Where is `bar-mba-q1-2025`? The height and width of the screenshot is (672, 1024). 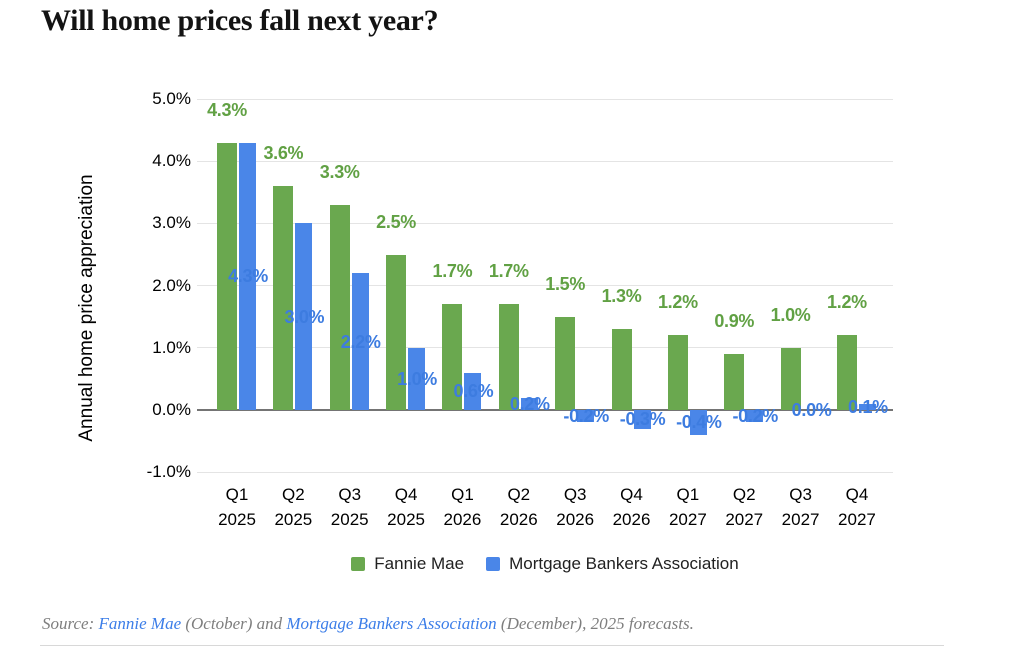
bar-mba-q1-2025 is located at coordinates (247, 276).